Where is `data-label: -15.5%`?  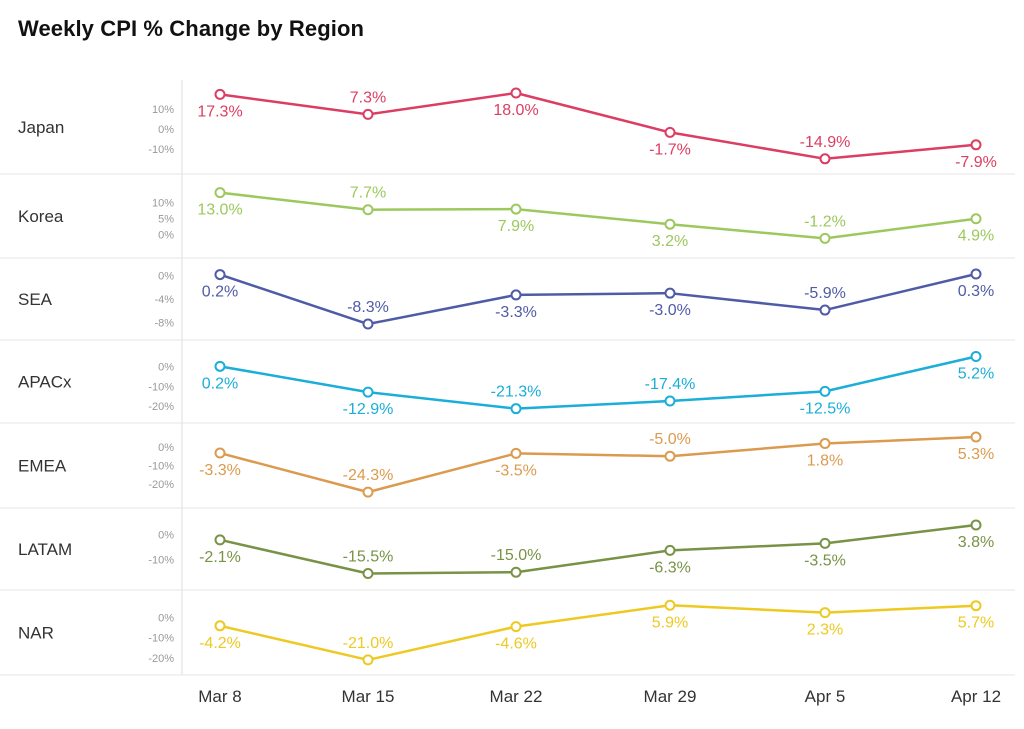 data-label: -15.5% is located at coordinates (368, 556).